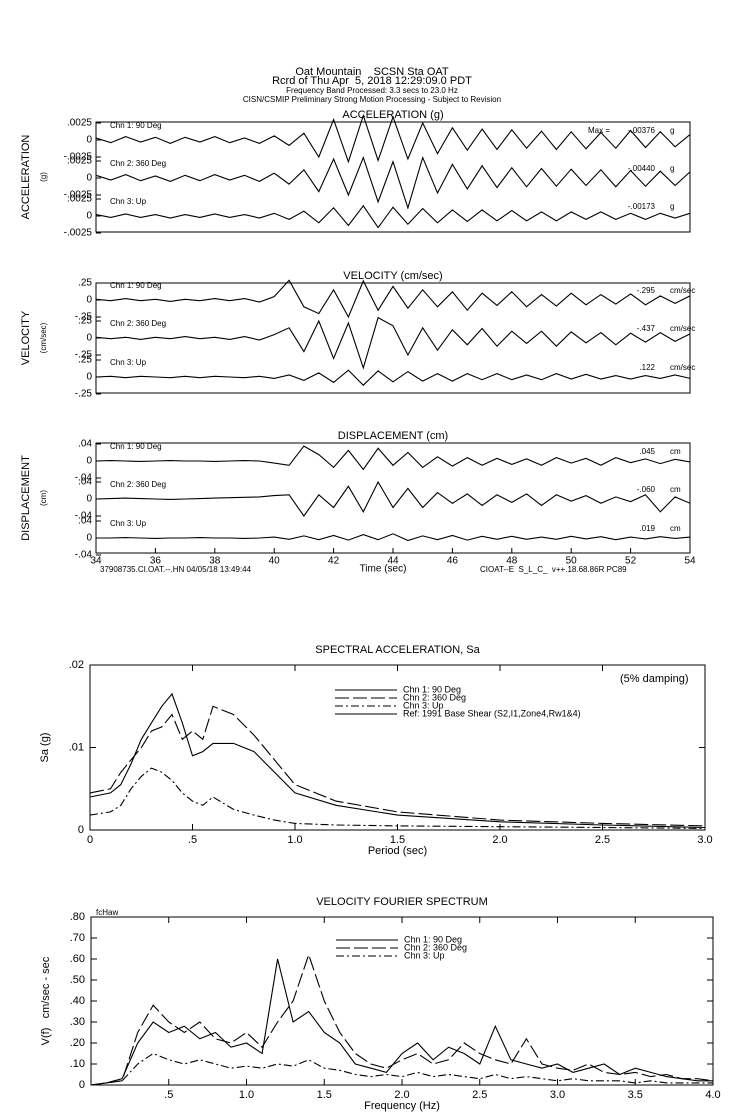 The width and height of the screenshot is (739, 1115). What do you see at coordinates (512, 561) in the screenshot?
I see `x-tick-label: 48` at bounding box center [512, 561].